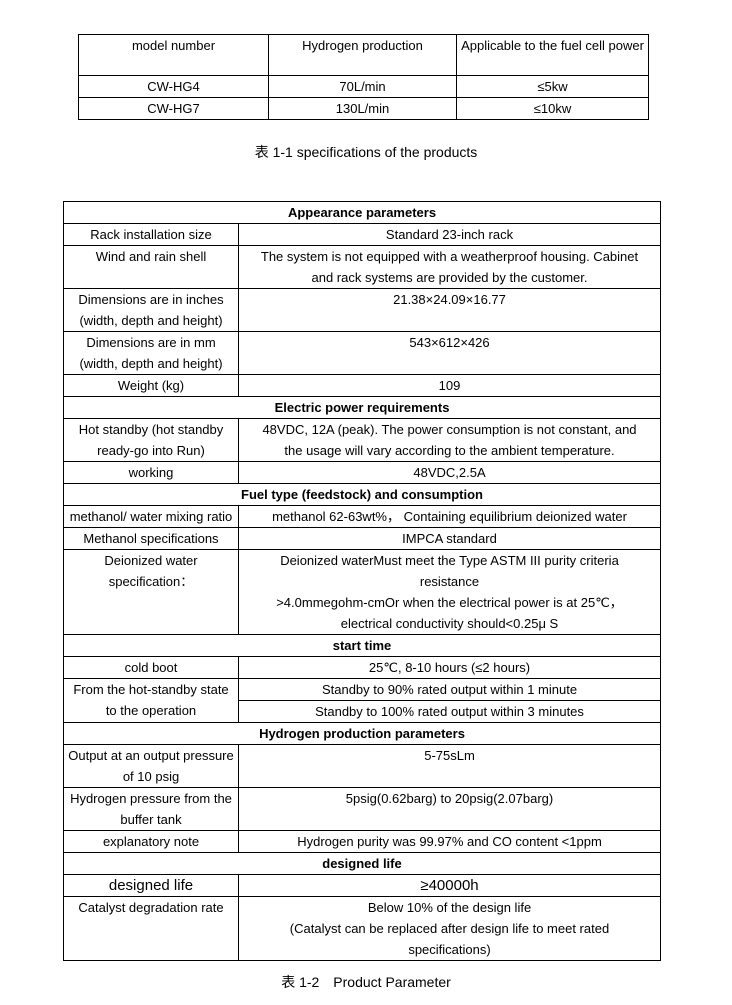  What do you see at coordinates (449, 885) in the screenshot?
I see `cell-value: ≥40000h` at bounding box center [449, 885].